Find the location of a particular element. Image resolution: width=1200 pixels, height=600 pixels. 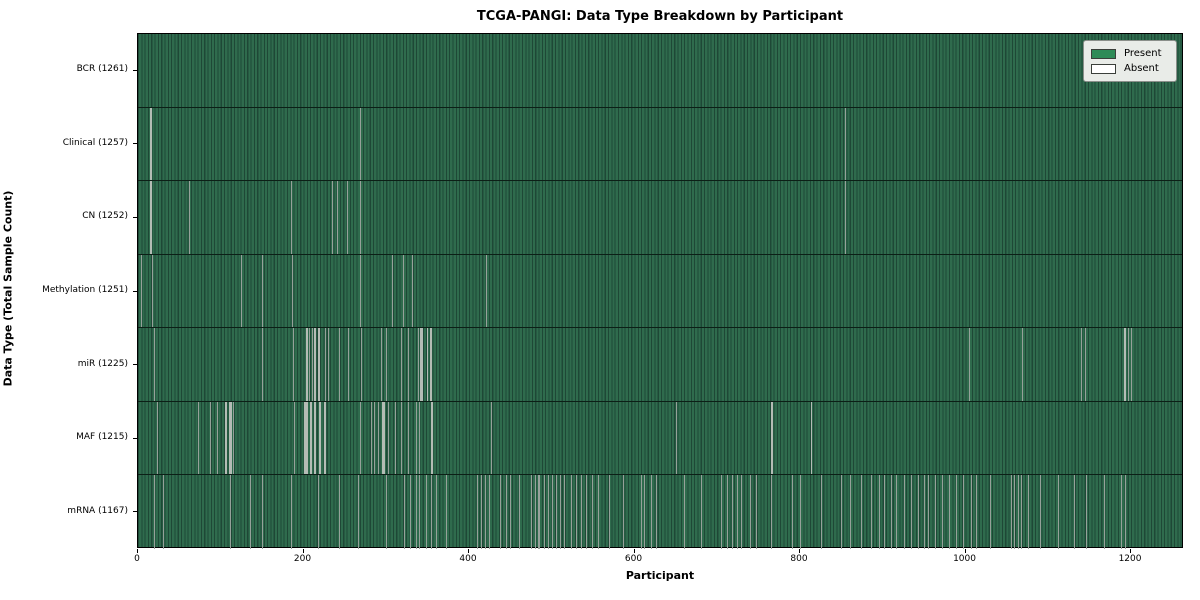

x-tick-label-1200: 1200 is located at coordinates (1130, 559).